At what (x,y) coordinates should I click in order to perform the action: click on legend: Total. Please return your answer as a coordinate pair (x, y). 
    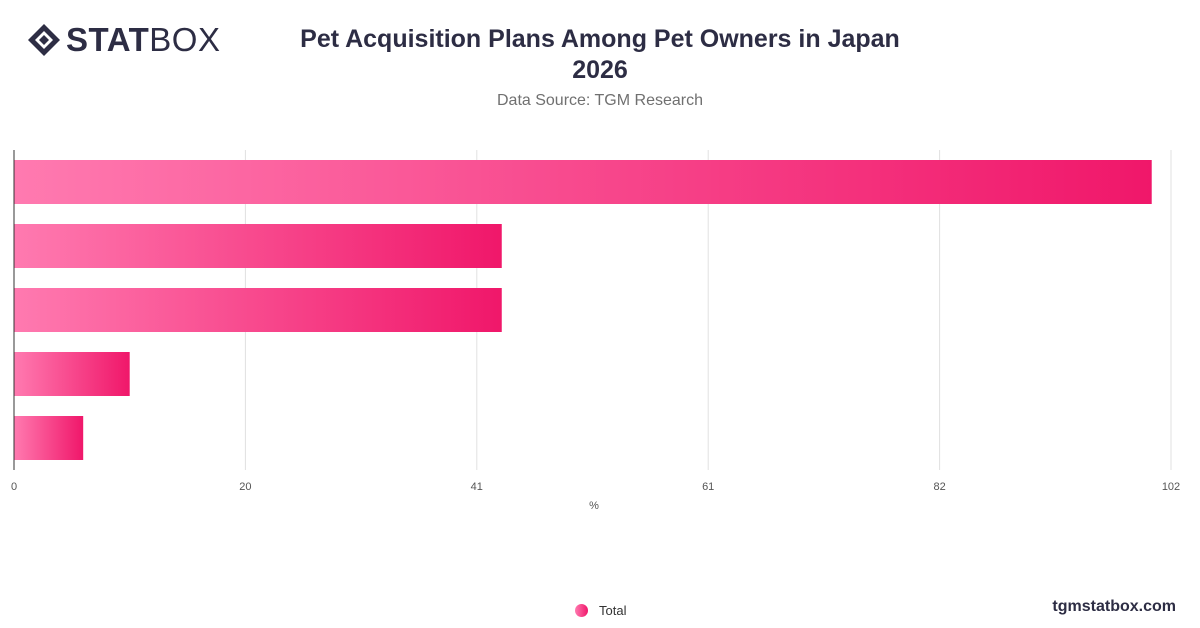
    Looking at the image, I should click on (600, 610).